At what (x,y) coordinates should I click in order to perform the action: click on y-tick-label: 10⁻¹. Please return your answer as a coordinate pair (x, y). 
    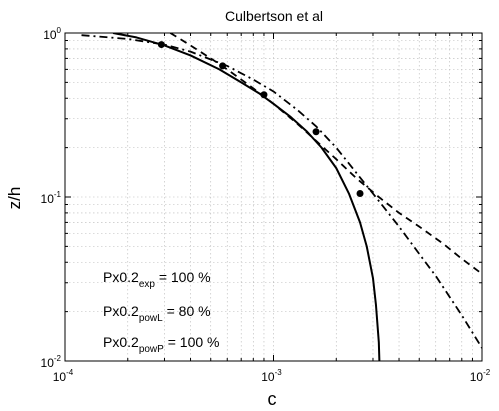
    Looking at the image, I should click on (51, 198).